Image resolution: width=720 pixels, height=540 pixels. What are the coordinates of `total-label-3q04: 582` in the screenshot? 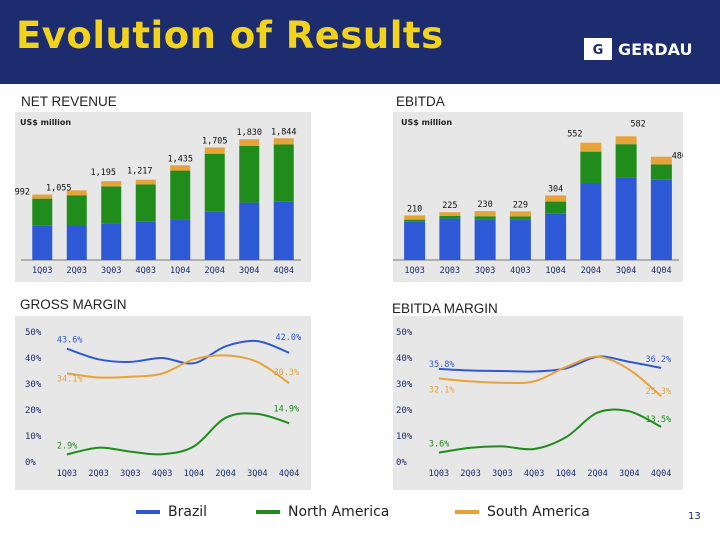 It's located at (637, 124).